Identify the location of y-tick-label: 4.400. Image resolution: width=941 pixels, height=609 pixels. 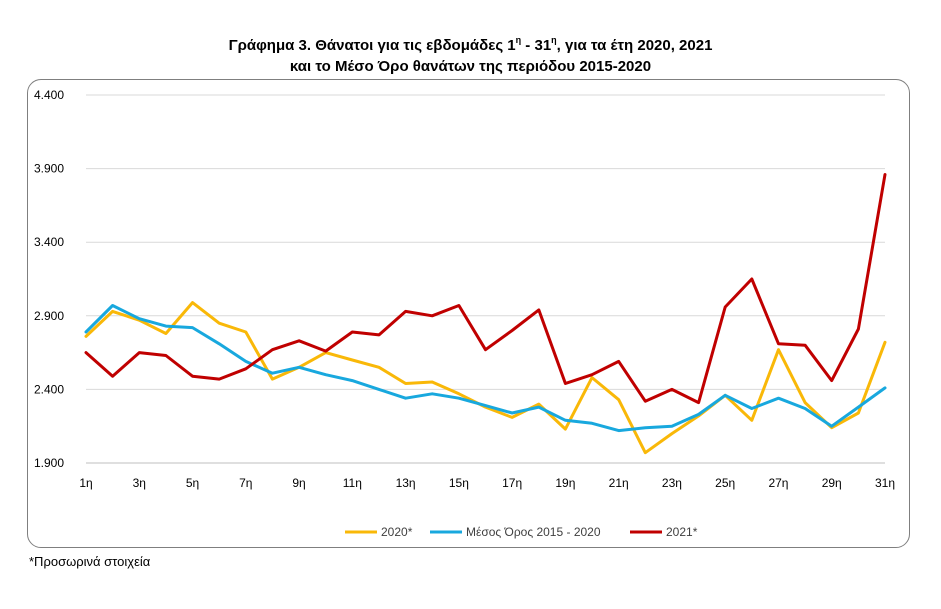
(49, 95).